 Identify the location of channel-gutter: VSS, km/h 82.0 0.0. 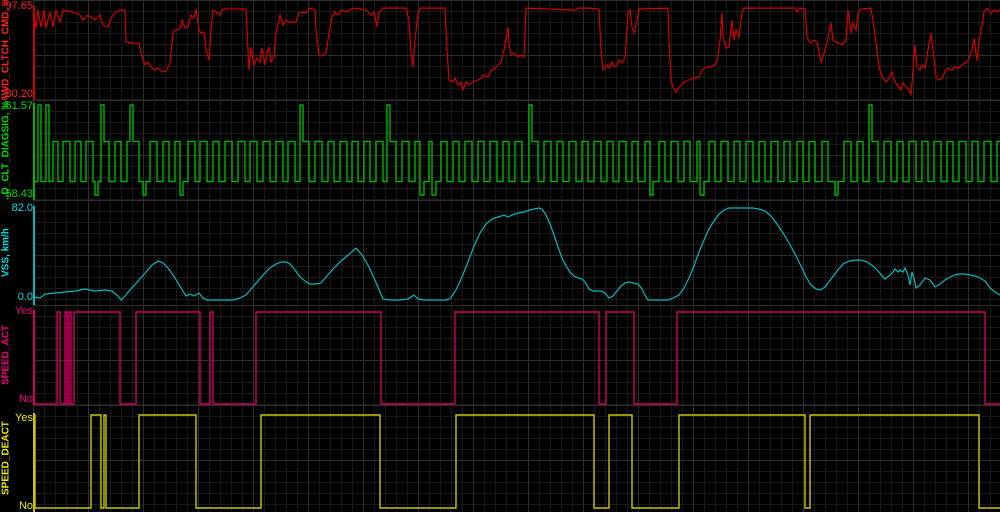
(16, 252).